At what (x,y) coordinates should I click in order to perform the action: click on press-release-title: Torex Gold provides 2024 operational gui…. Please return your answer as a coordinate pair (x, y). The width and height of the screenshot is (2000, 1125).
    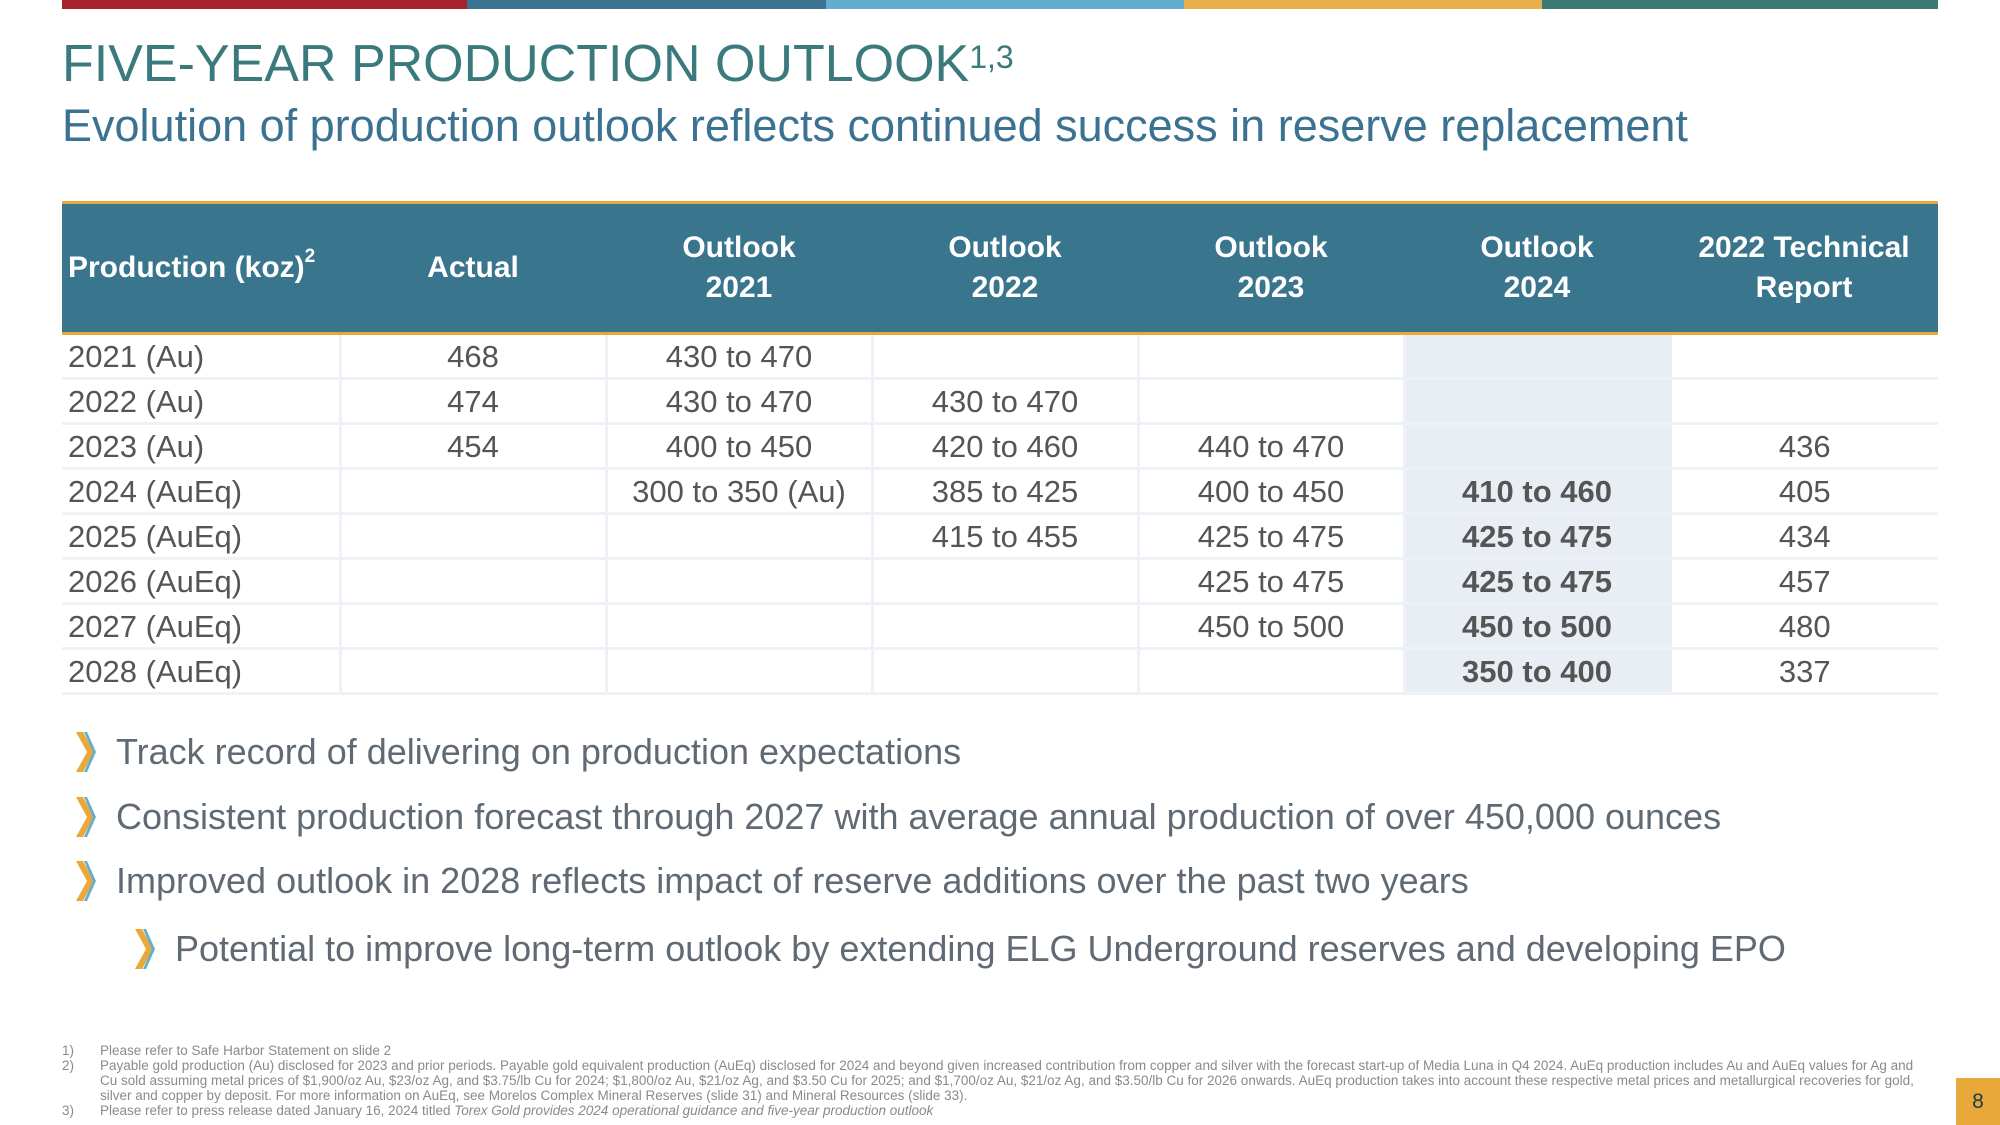
    Looking at the image, I should click on (694, 1110).